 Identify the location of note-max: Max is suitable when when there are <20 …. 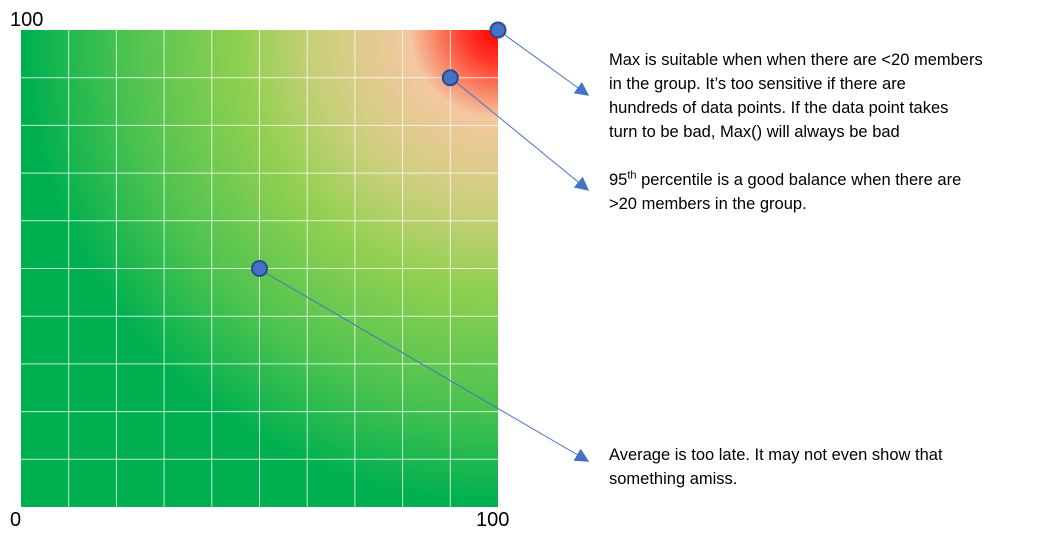
(796, 96).